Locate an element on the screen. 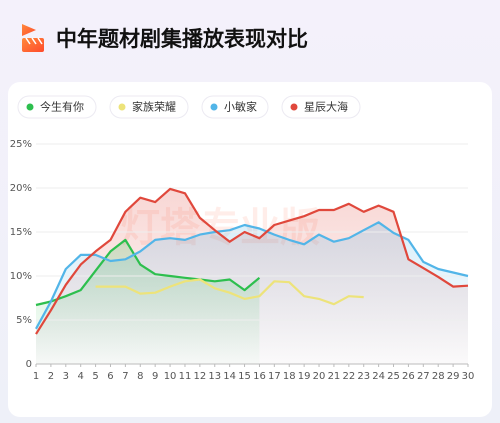 The width and height of the screenshot is (500, 423). legend-label: 小敏家 is located at coordinates (240, 107).